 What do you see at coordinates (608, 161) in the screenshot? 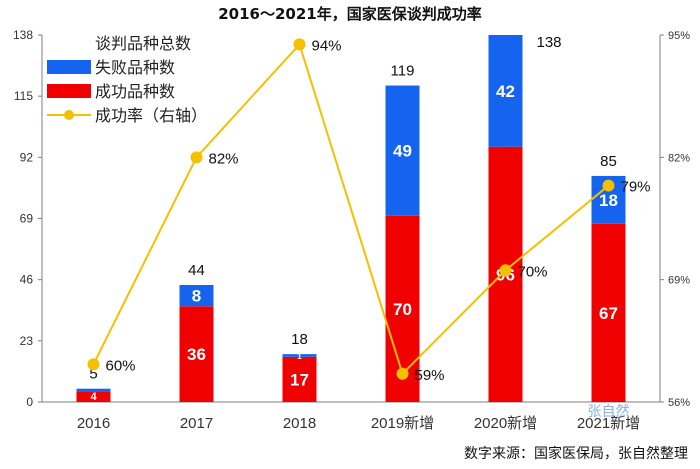
I see `total-value-label: 85` at bounding box center [608, 161].